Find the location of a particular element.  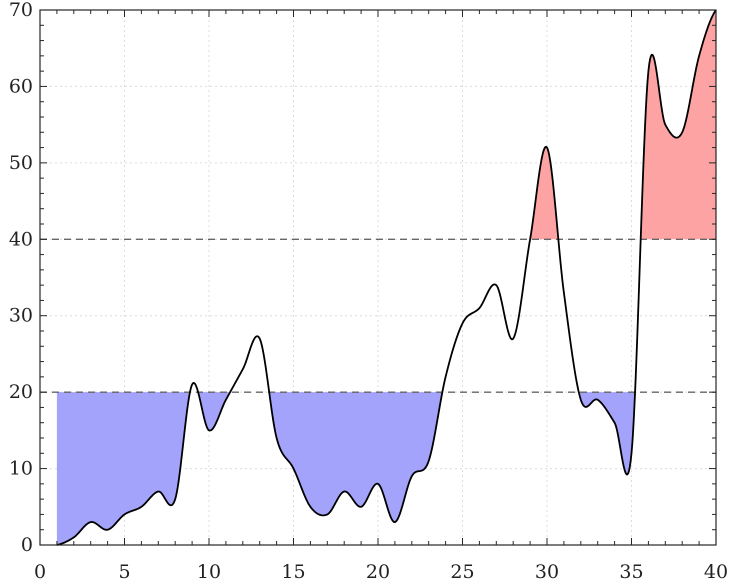

y-tick-label-4: 40 is located at coordinates (21, 239).